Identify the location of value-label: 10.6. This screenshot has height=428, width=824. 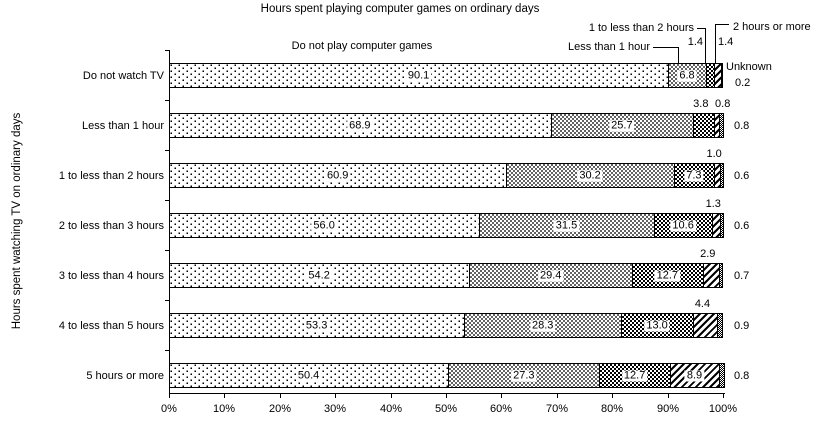
(683, 225).